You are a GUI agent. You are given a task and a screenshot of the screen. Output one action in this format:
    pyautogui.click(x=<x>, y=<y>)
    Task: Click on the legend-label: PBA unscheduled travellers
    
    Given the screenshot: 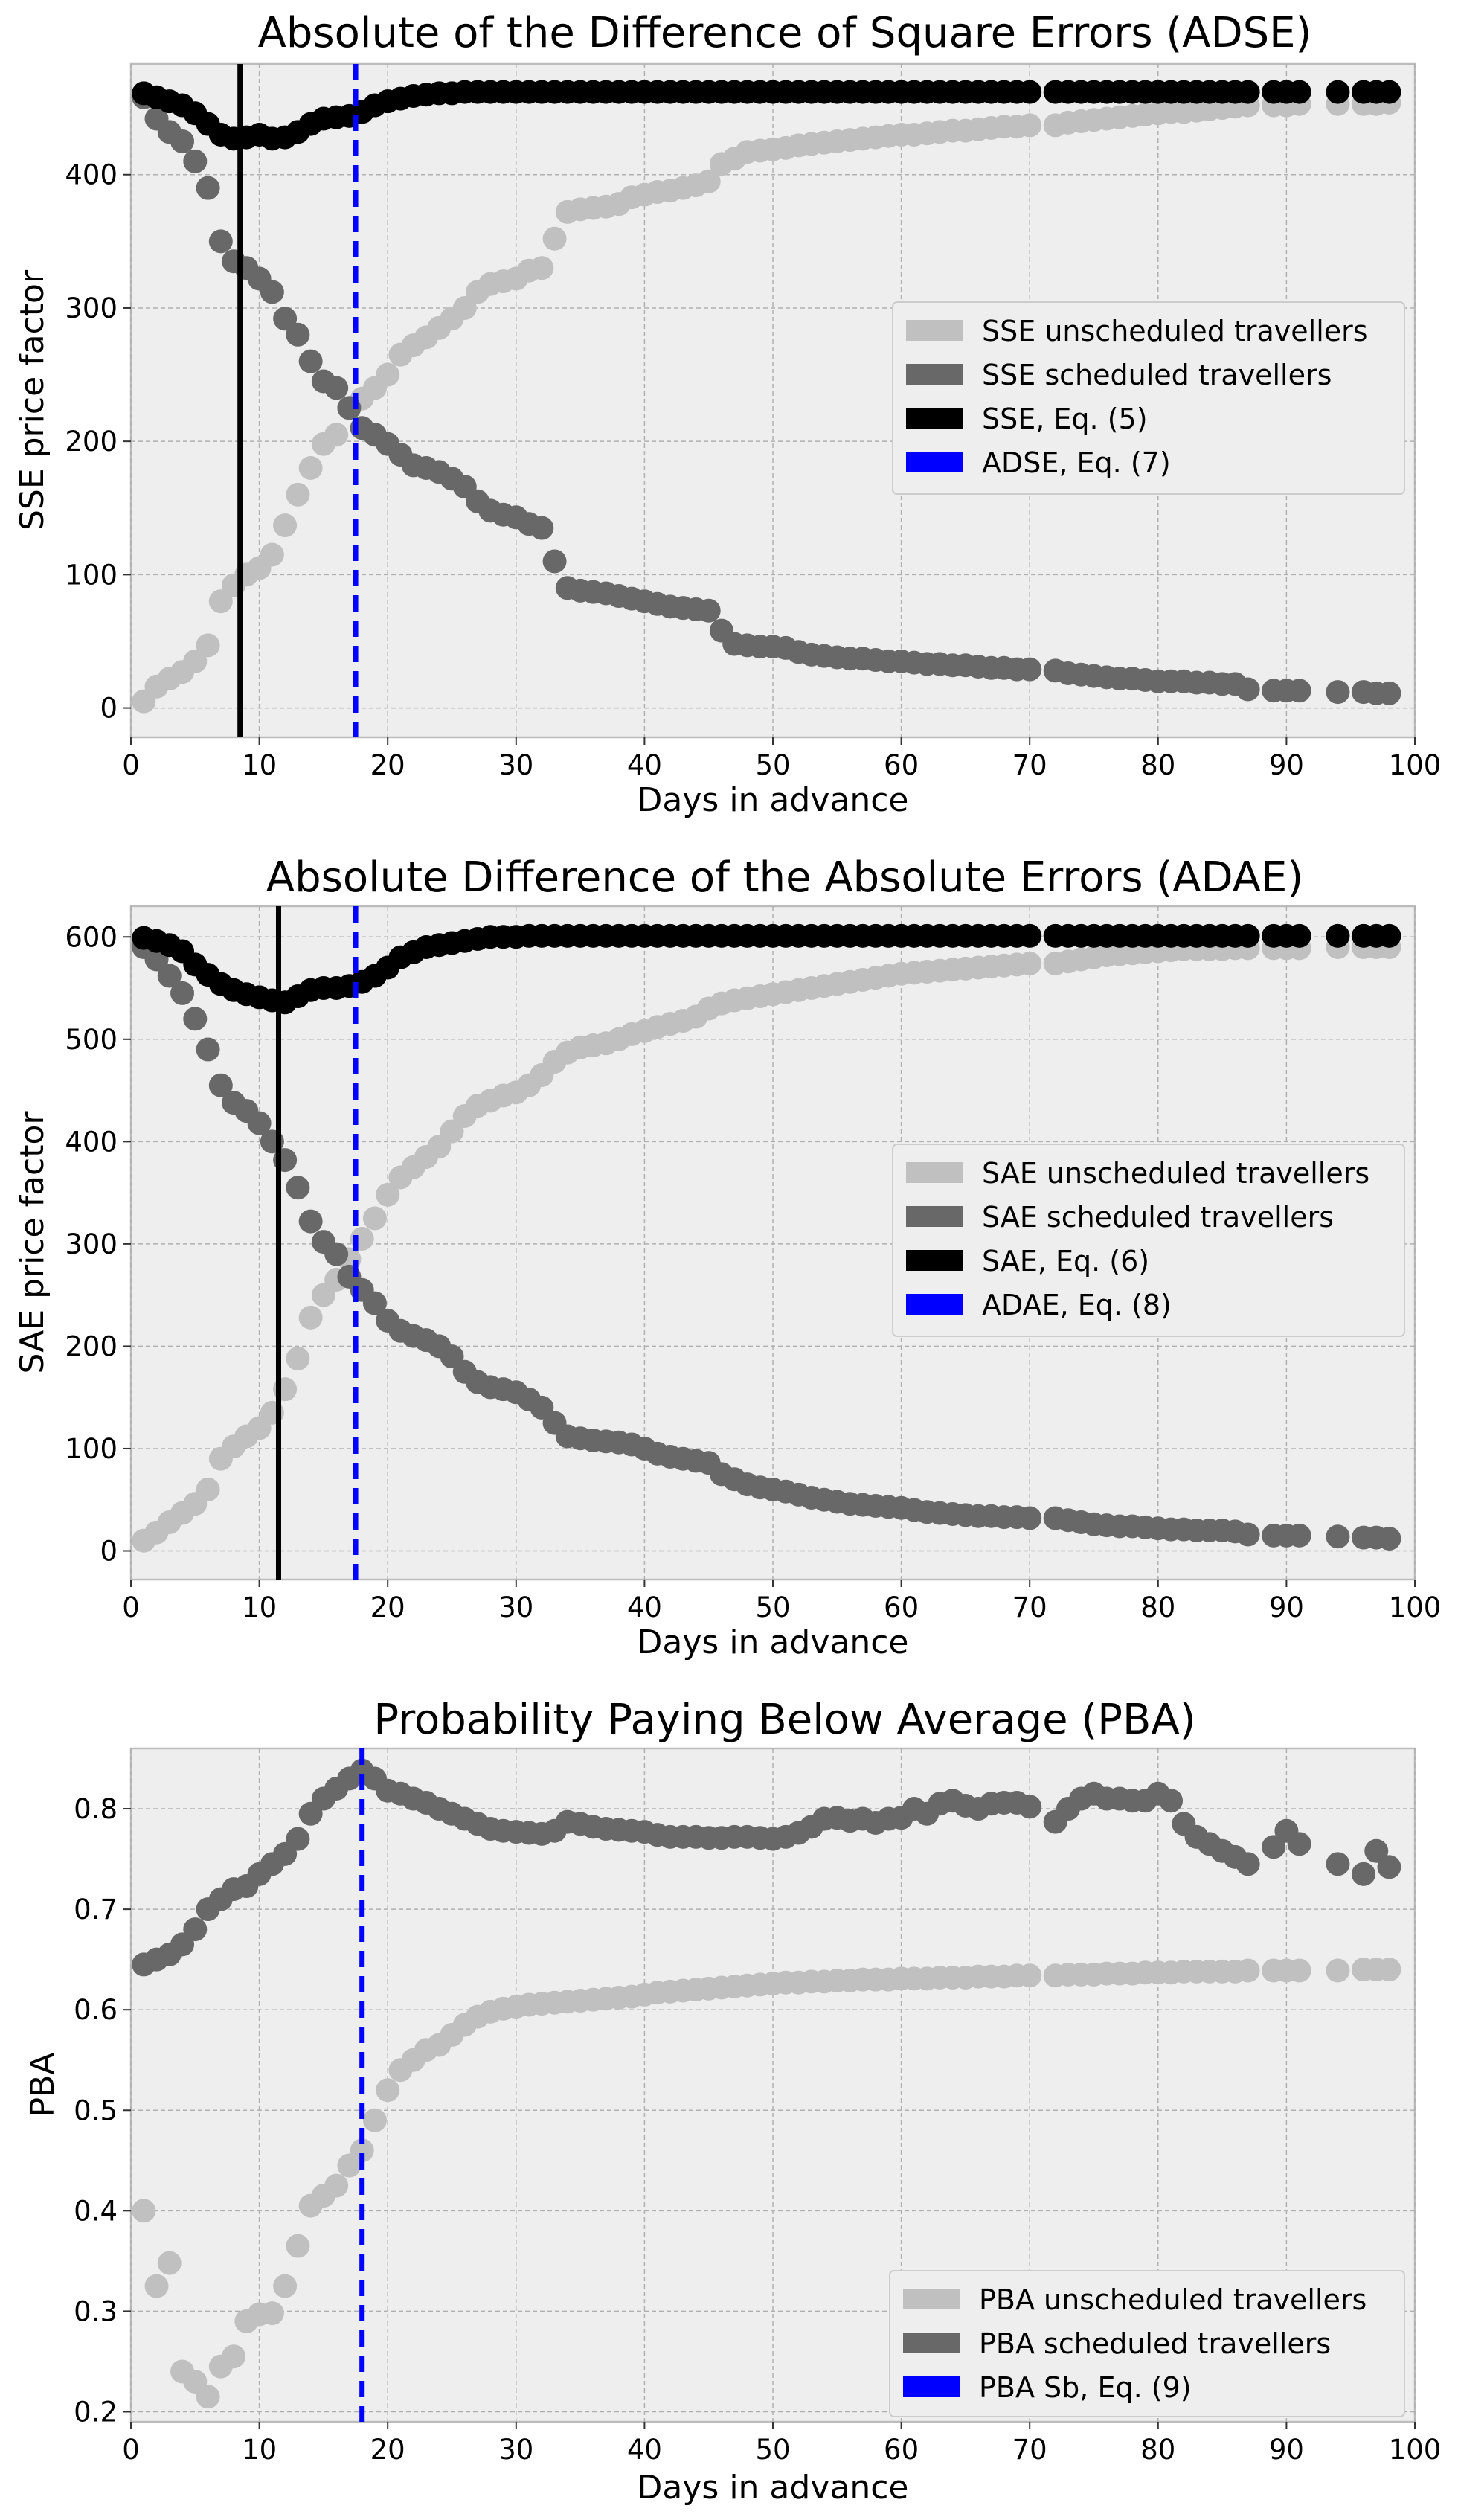 What is the action you would take?
    pyautogui.click(x=1173, y=2299)
    